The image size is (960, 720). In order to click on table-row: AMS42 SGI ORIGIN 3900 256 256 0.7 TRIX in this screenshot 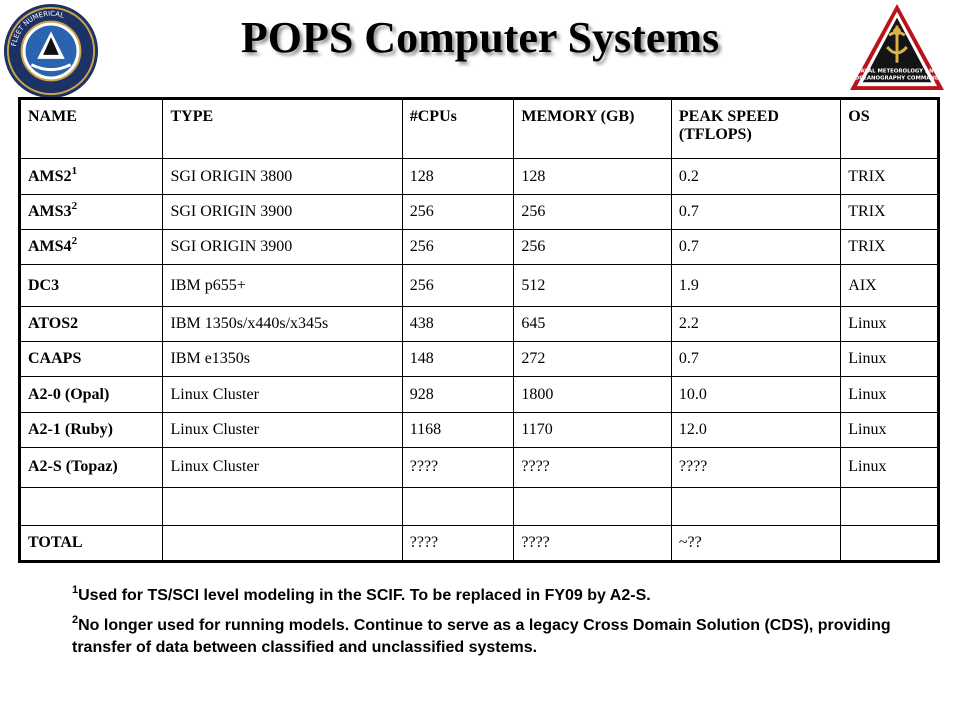, I will do `click(478, 247)`.